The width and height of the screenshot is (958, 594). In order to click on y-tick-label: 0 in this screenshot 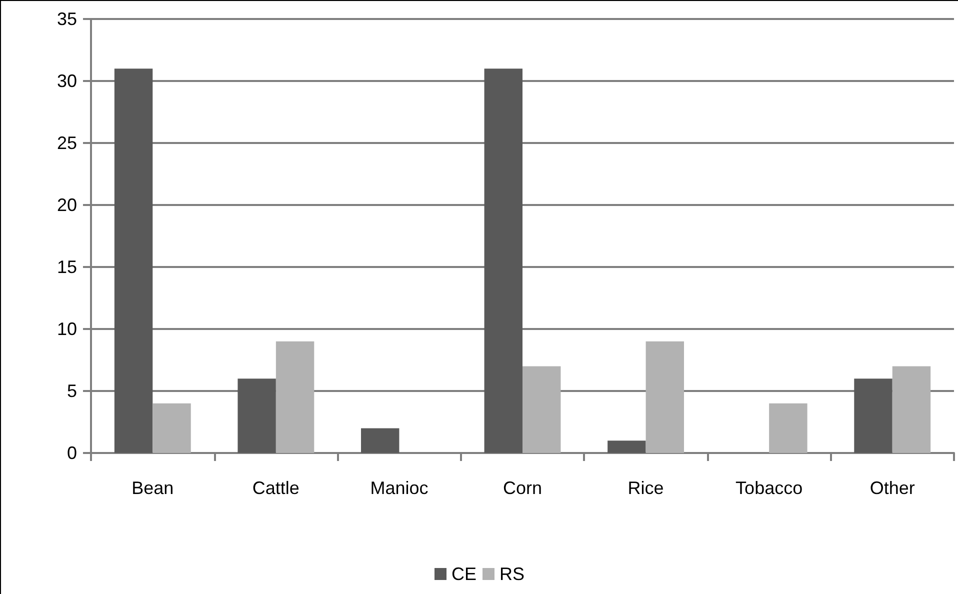, I will do `click(71, 453)`.